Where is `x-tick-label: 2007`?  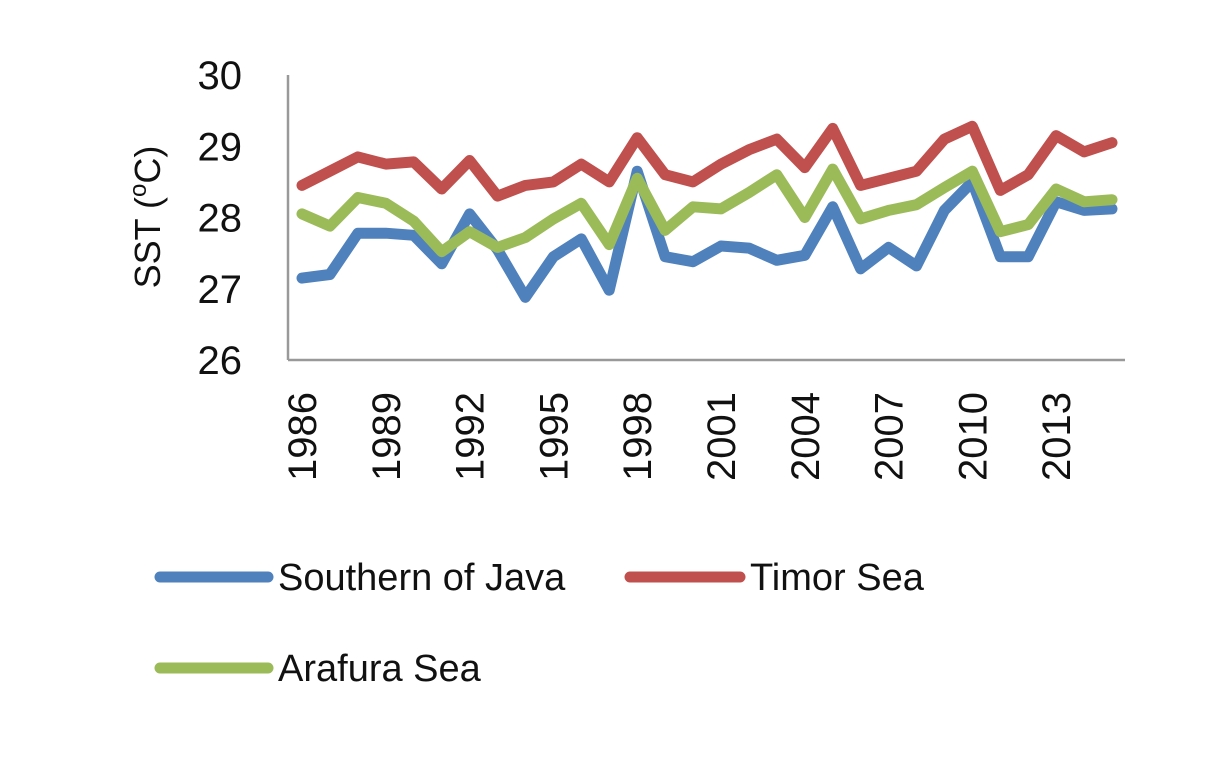
x-tick-label: 2007 is located at coordinates (890, 436).